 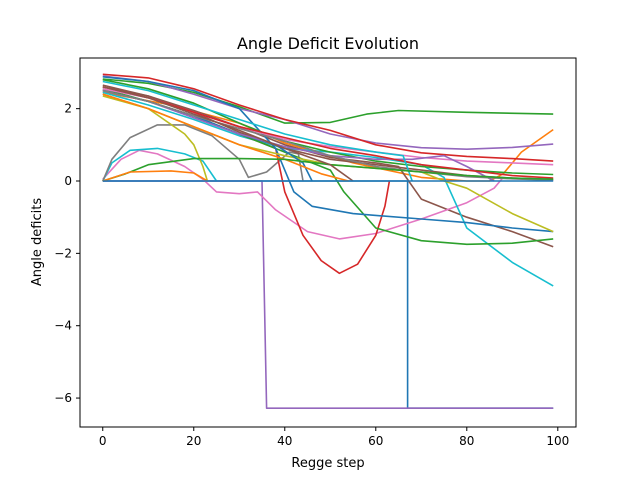 What do you see at coordinates (284, 441) in the screenshot?
I see `x-tick-label: 40` at bounding box center [284, 441].